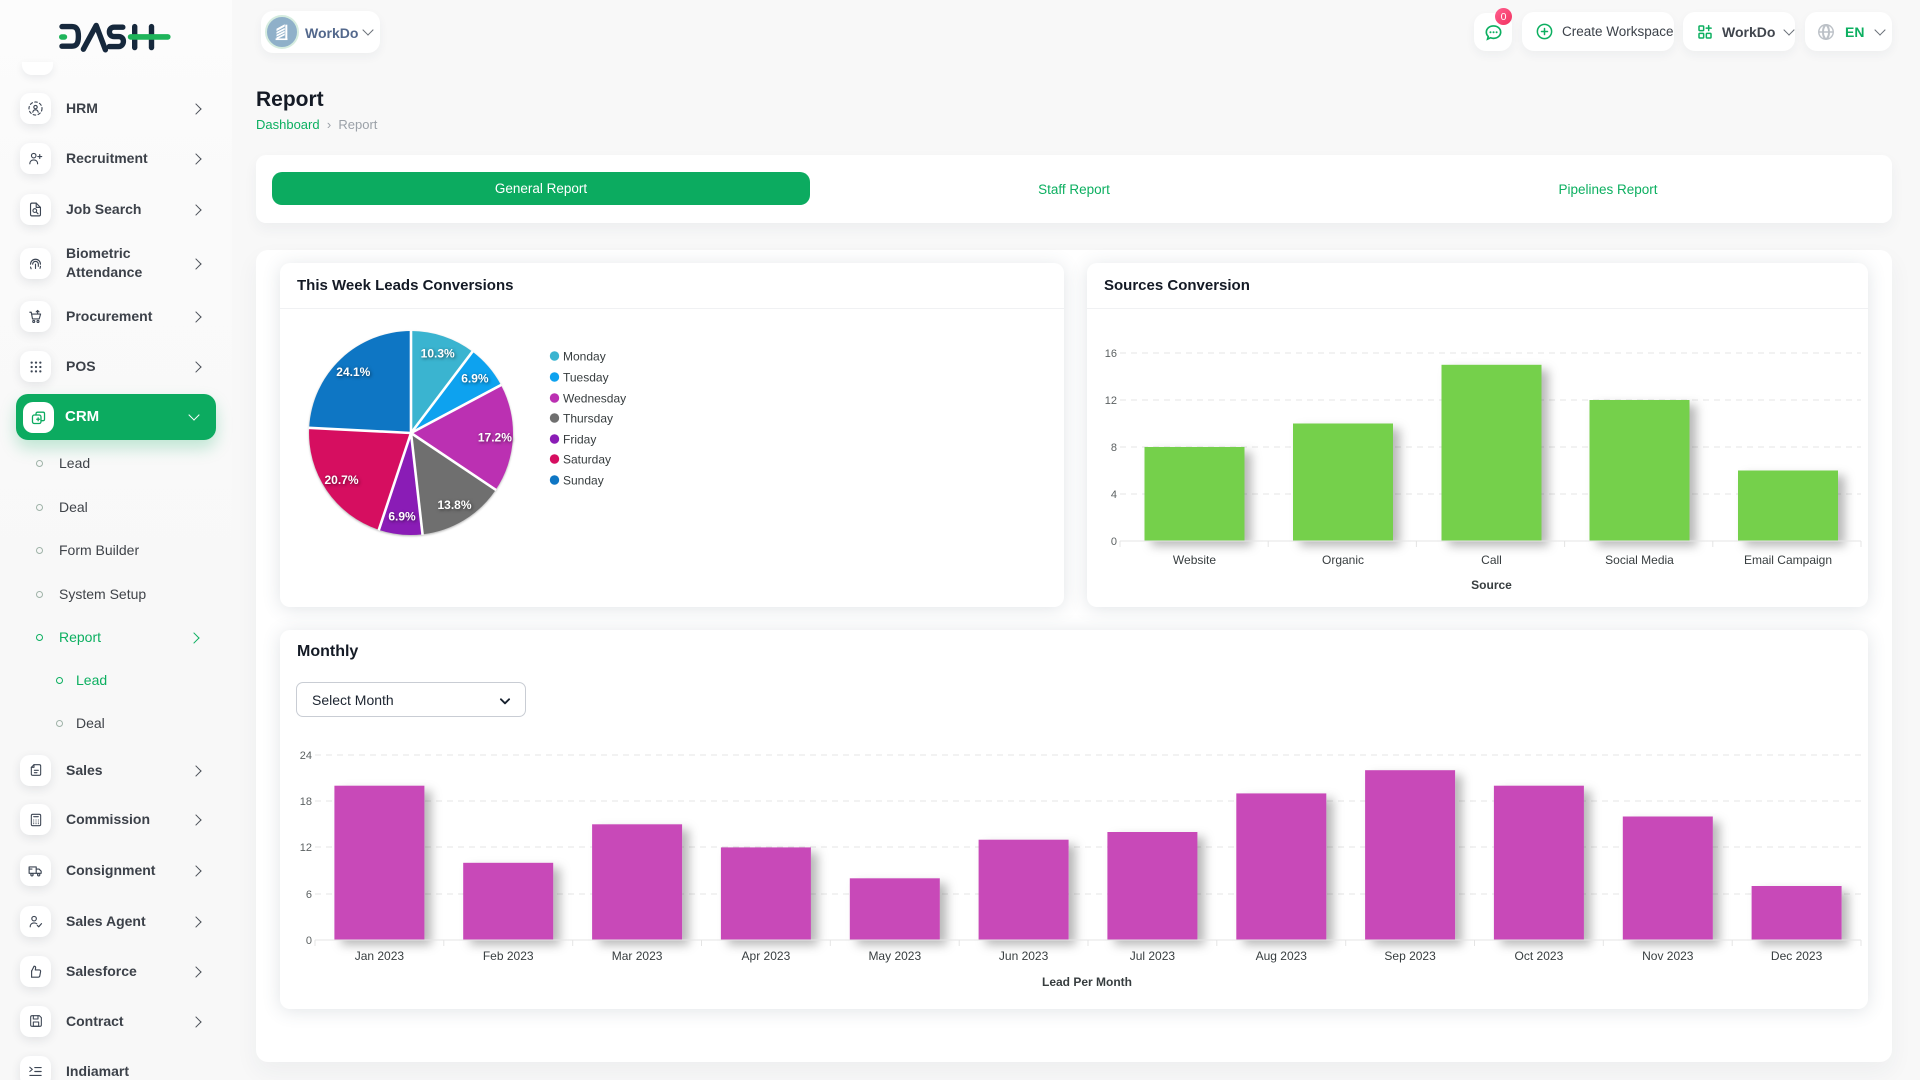  Describe the element at coordinates (1797, 956) in the screenshot. I see `svg-text: Dec 2023` at that location.